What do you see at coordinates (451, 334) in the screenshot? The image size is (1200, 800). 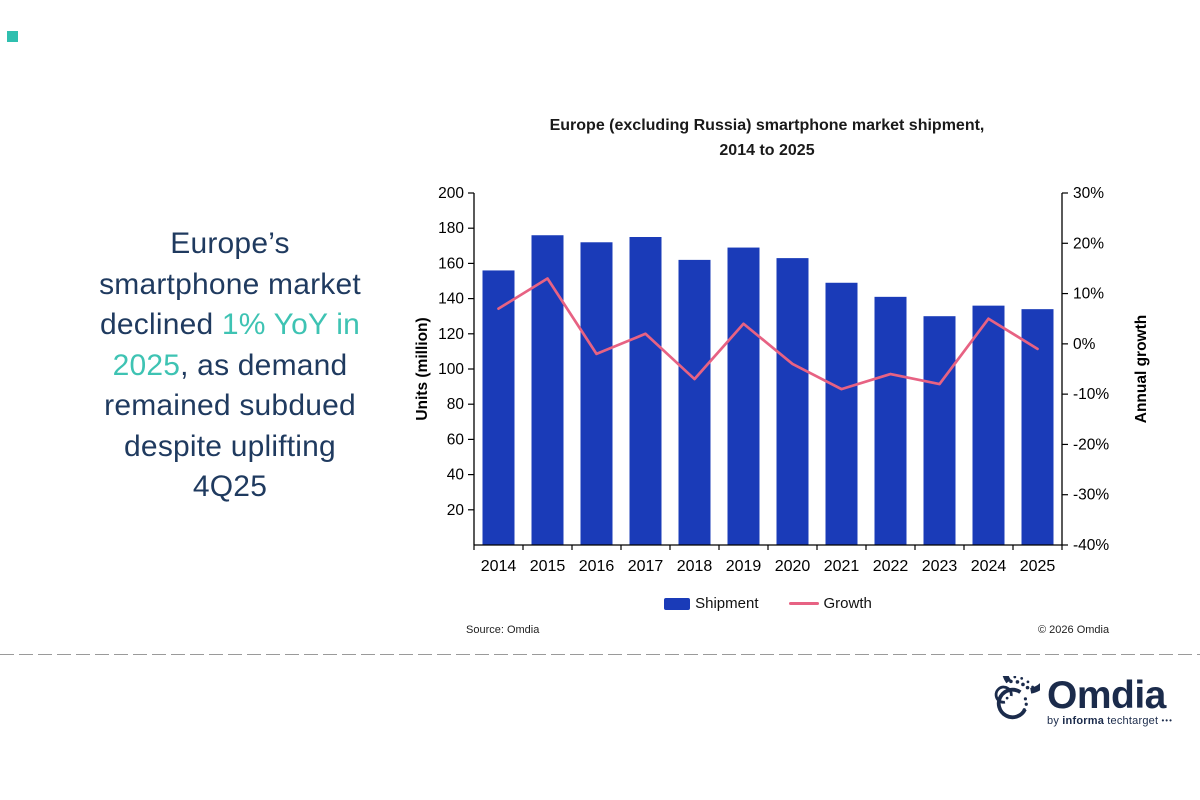 I see `left-tick-label: 120` at bounding box center [451, 334].